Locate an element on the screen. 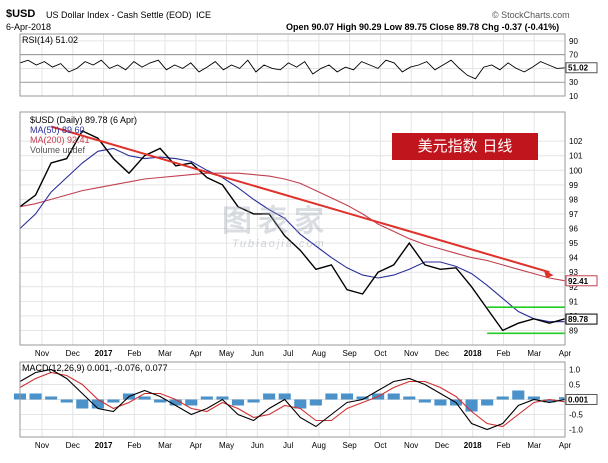 The height and width of the screenshot is (463, 608). price-tick-label: 93 is located at coordinates (573, 272).